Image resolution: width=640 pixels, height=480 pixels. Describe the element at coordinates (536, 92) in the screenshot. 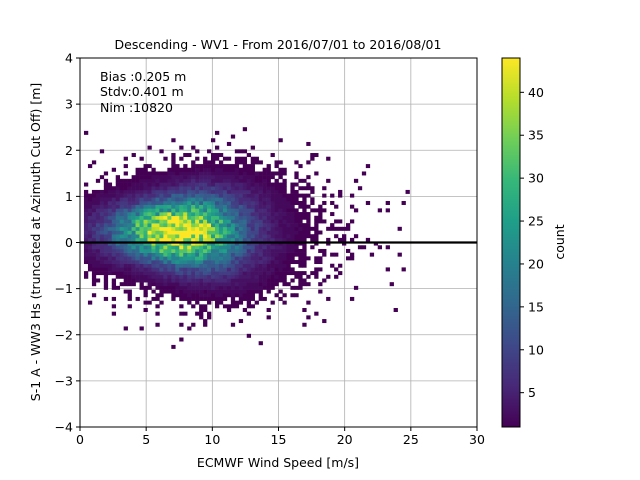

I see `colorbar-tick-label: 40` at that location.